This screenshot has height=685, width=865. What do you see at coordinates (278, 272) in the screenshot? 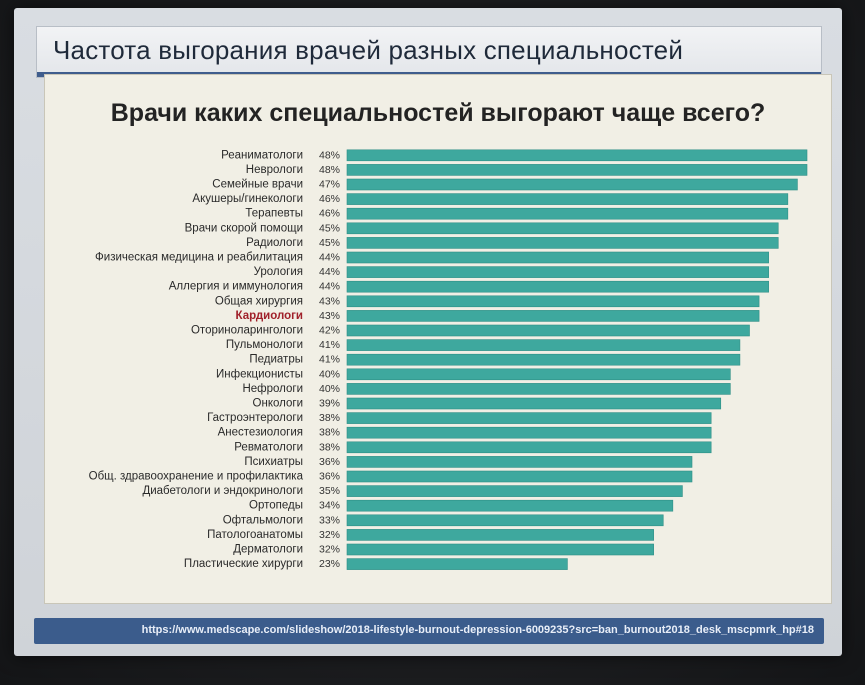
I see `category-label: Урология` at bounding box center [278, 272].